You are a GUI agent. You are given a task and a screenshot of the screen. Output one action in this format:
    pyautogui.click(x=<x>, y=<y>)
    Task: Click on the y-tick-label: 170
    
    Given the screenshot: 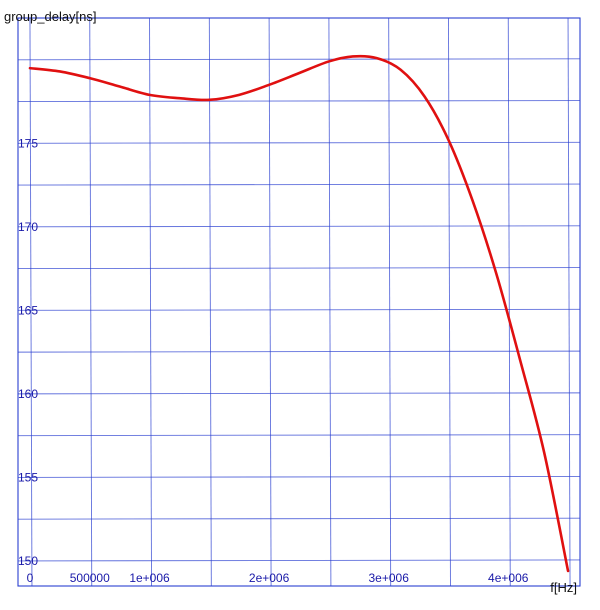 What is the action you would take?
    pyautogui.click(x=28, y=227)
    